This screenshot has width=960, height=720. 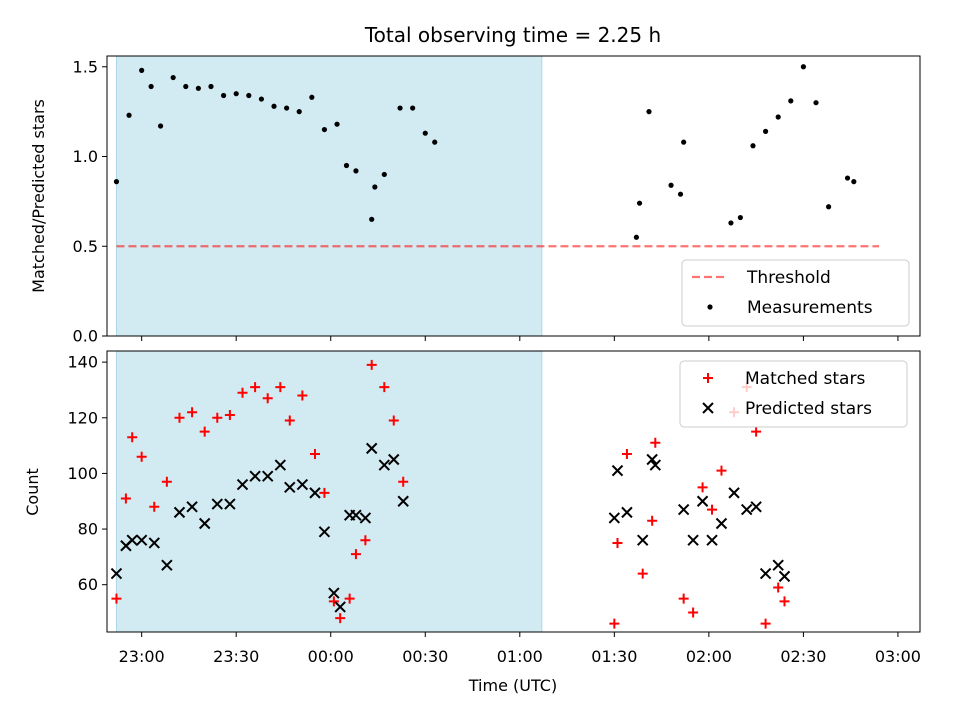 I want to click on x-tick-label-4: 01:00, so click(x=520, y=656).